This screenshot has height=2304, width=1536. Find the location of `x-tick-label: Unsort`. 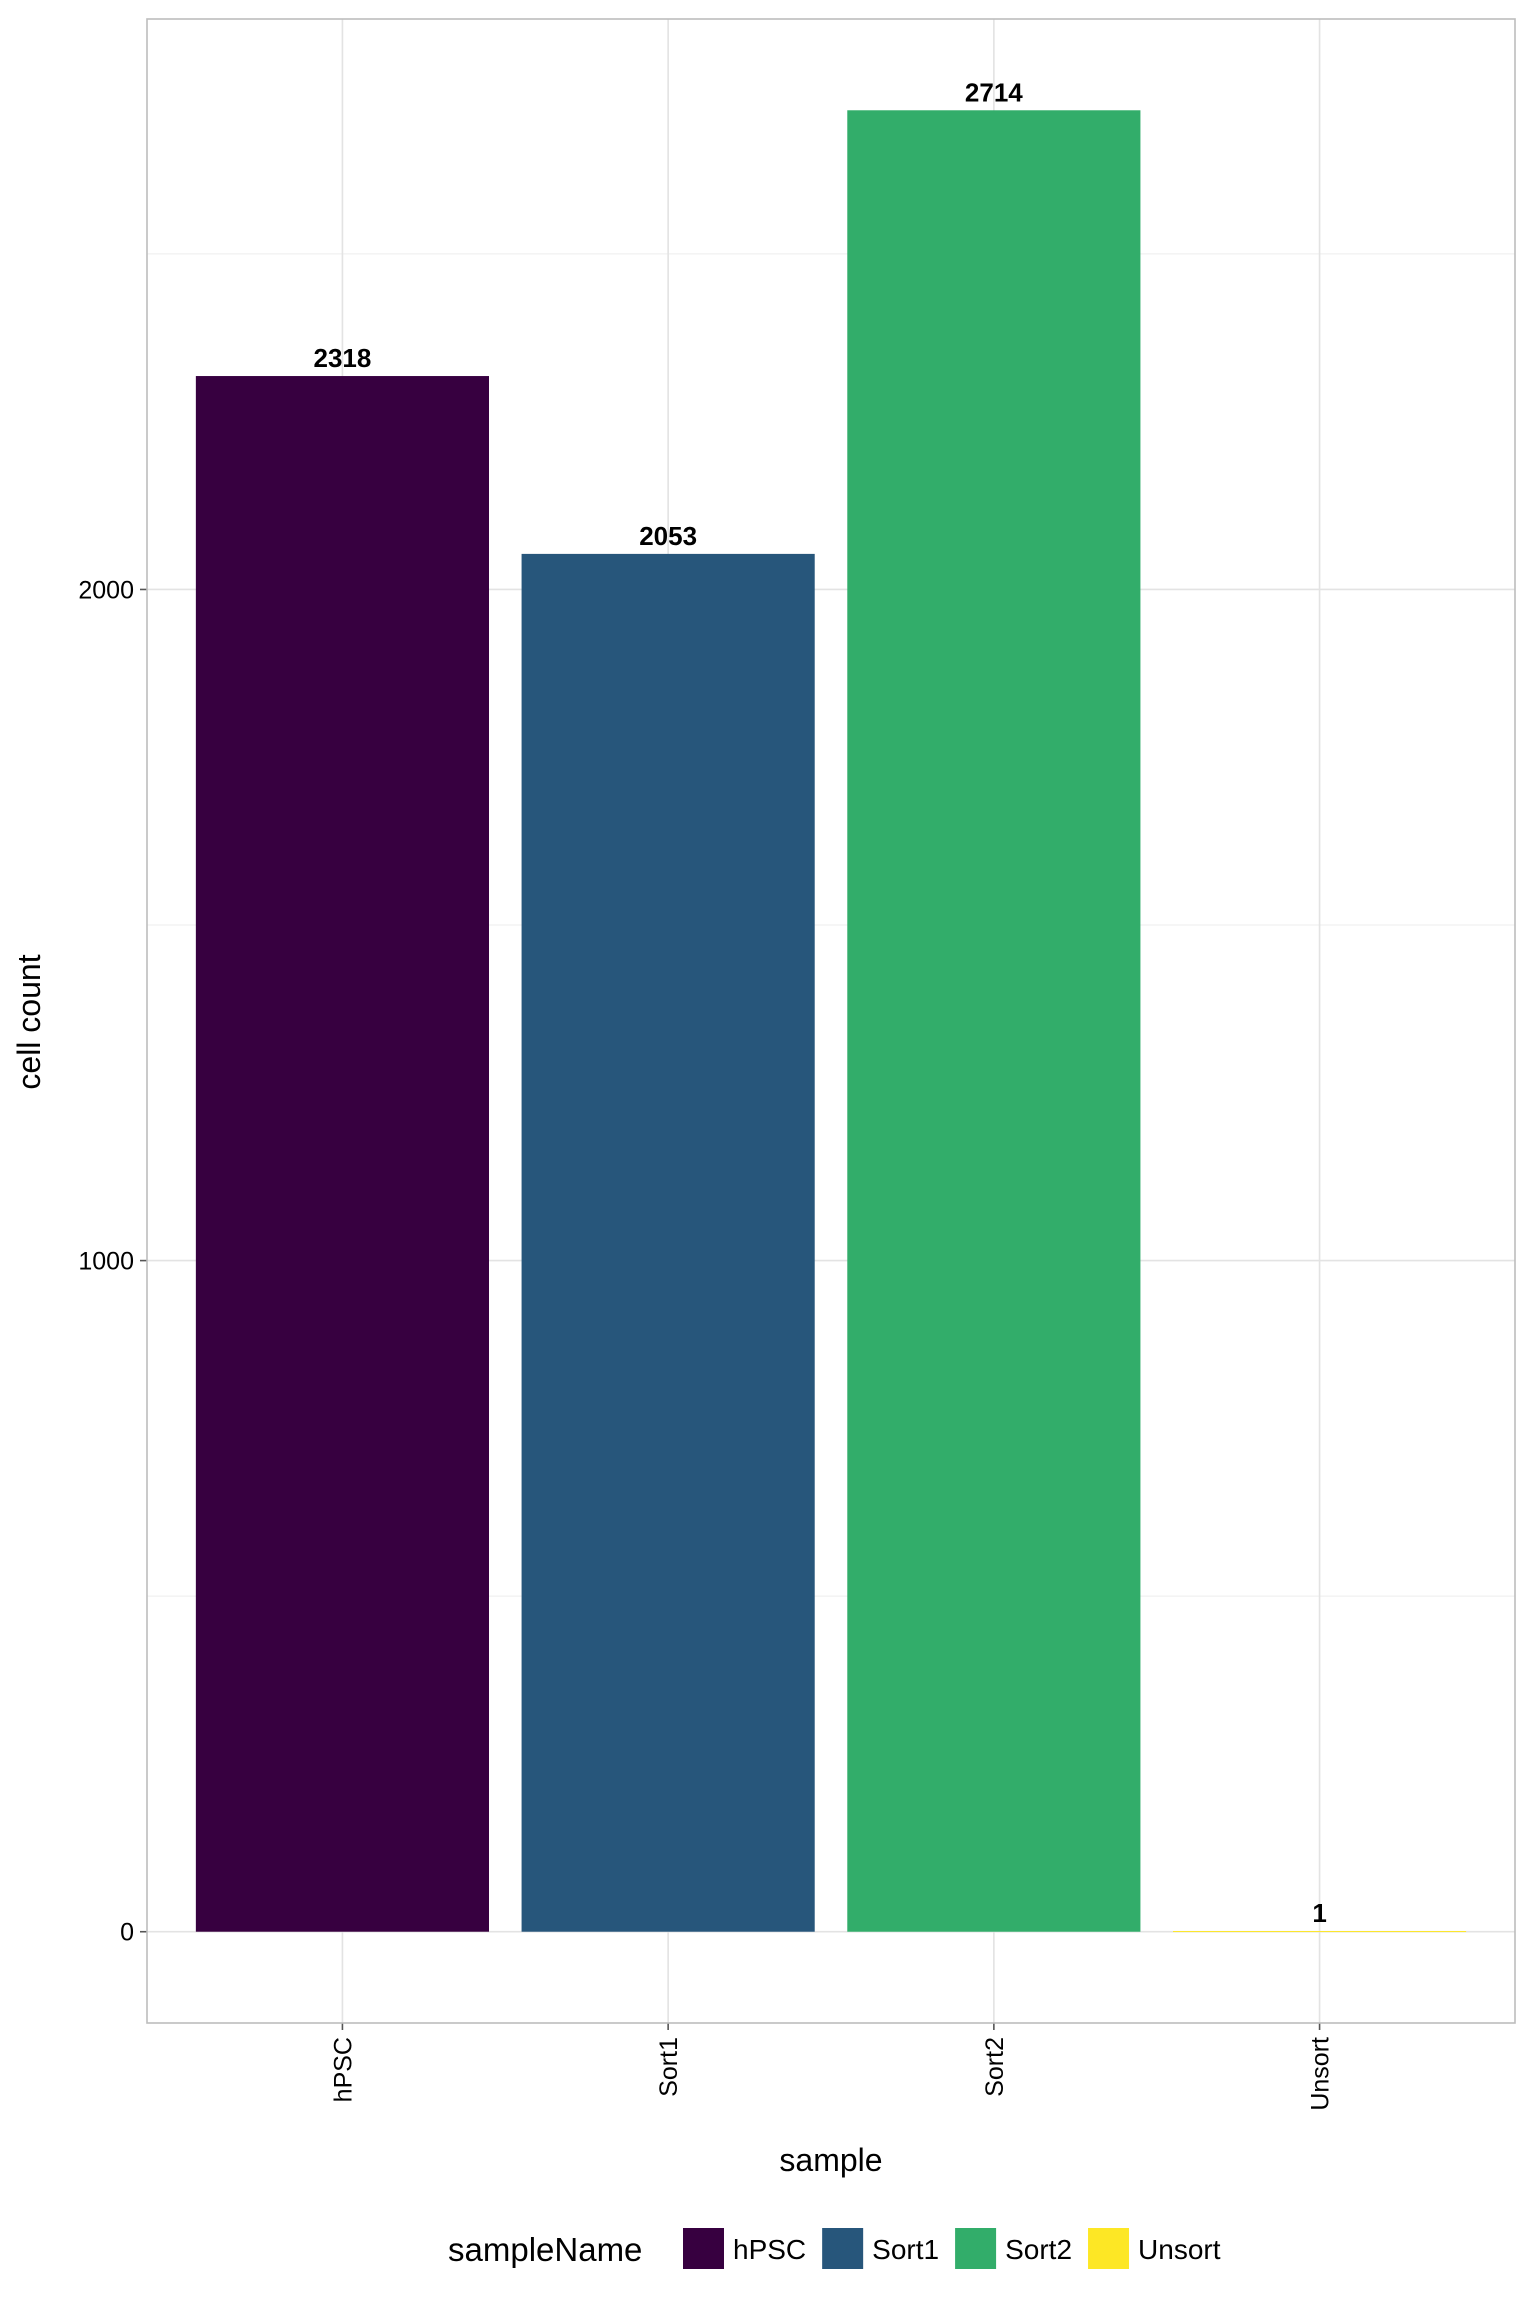

x-tick-label: Unsort is located at coordinates (1321, 2074).